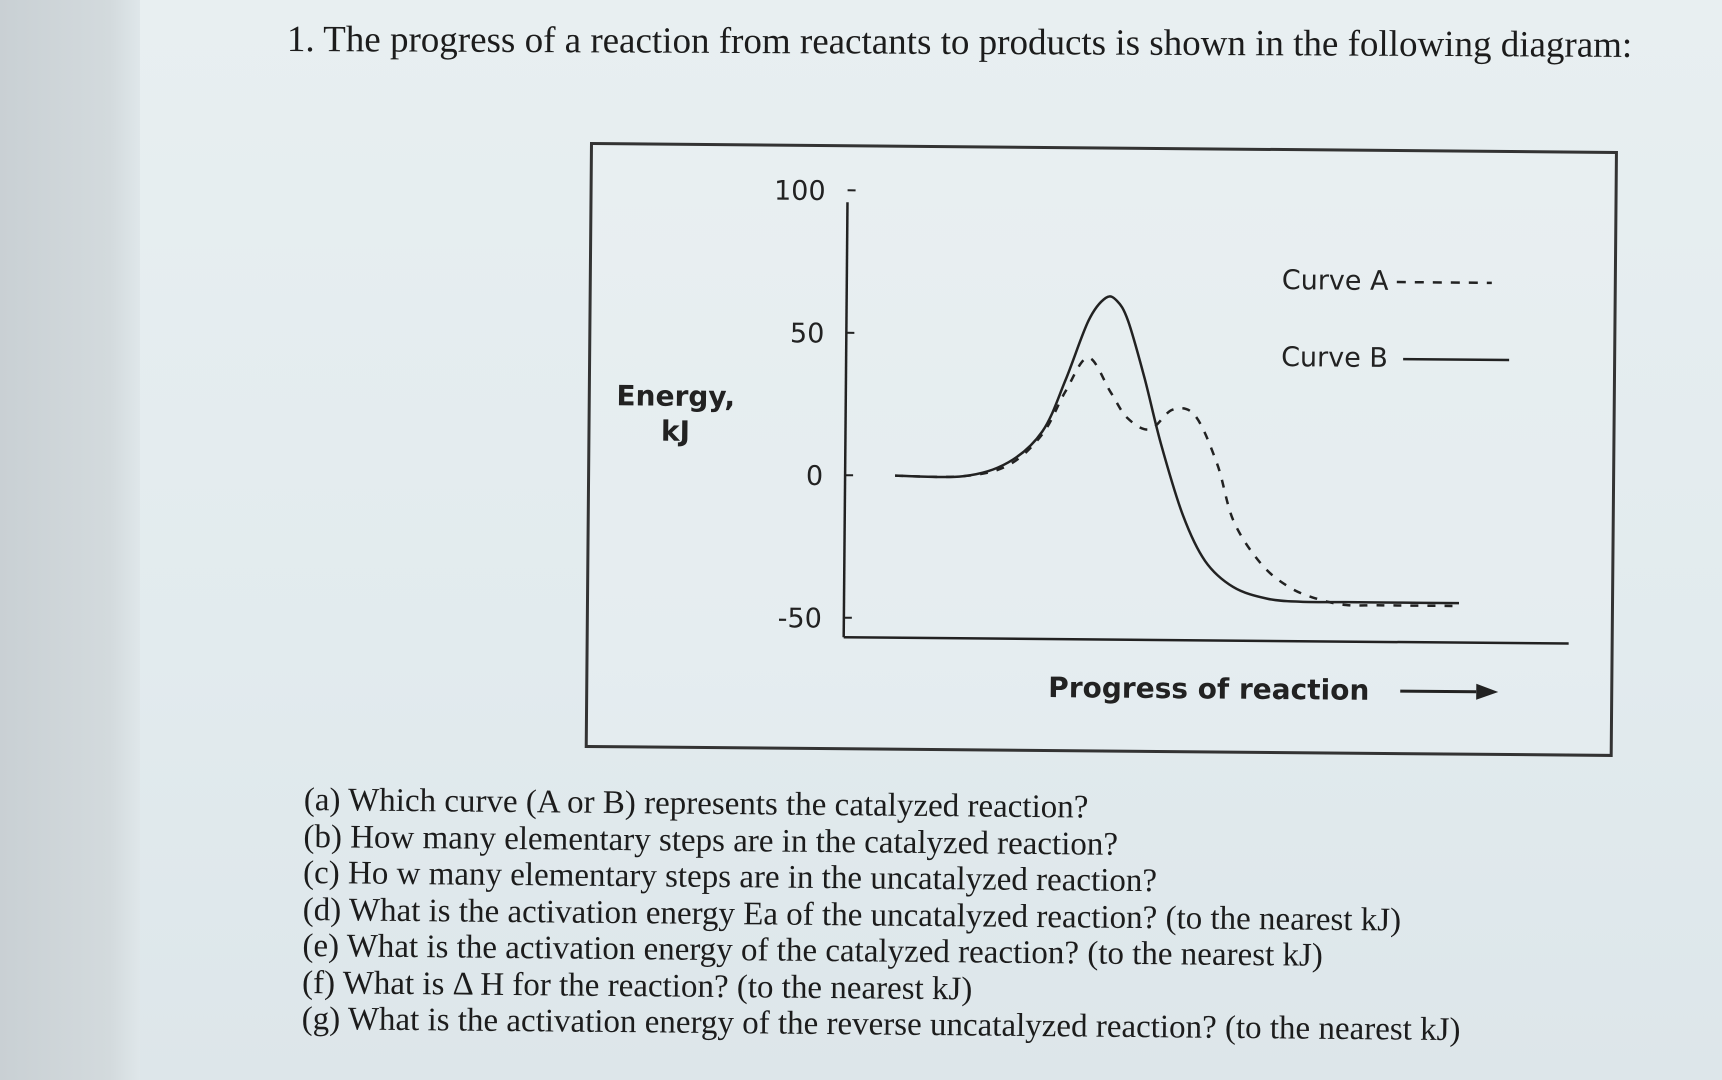 The image size is (1722, 1080). I want to click on legend-curve-b-swatch, so click(1456, 359).